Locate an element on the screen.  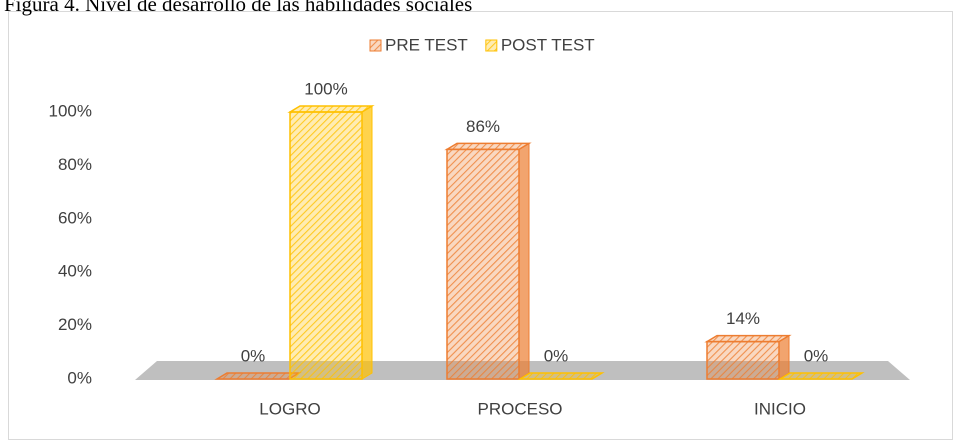
value-label: 100% is located at coordinates (325, 88).